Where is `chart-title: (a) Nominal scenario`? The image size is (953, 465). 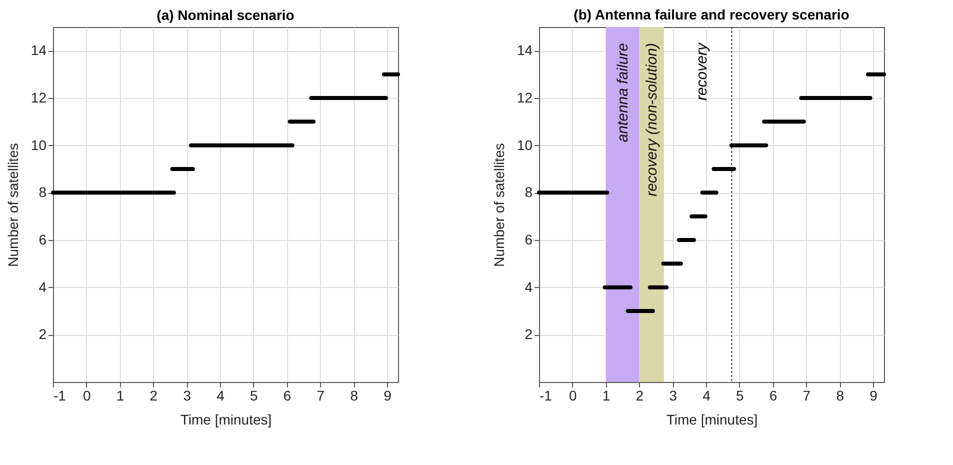
chart-title: (a) Nominal scenario is located at coordinates (225, 15).